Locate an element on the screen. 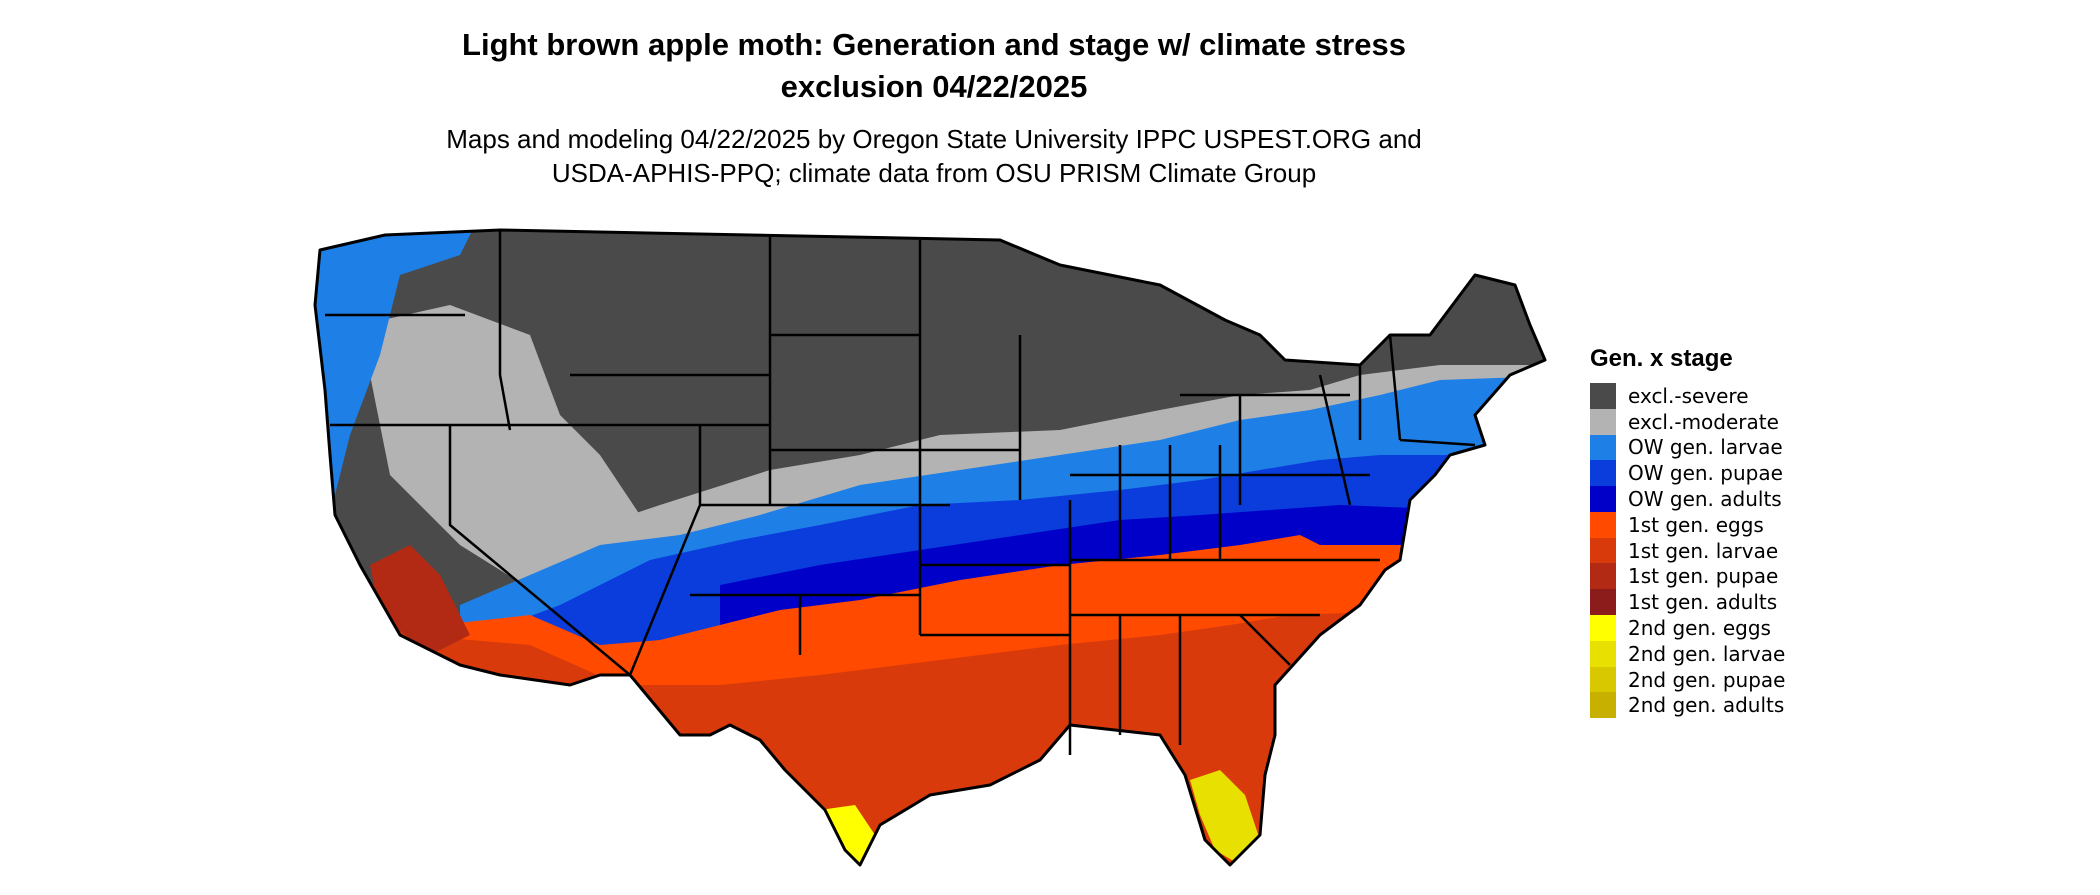 The width and height of the screenshot is (2100, 895). legend-label: OW gen. pupae is located at coordinates (1705, 473).